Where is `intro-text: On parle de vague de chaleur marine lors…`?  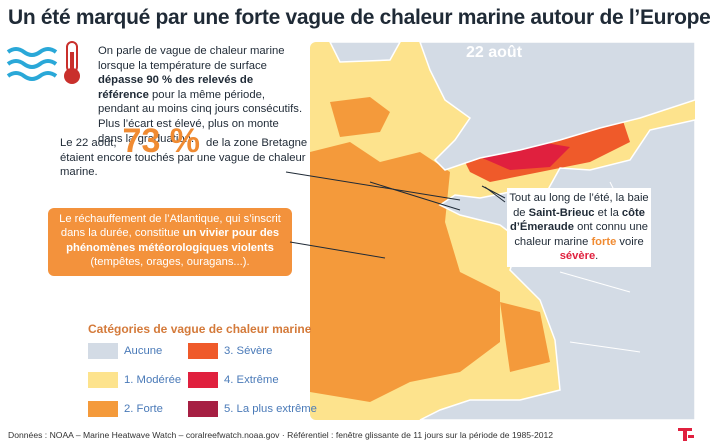 intro-text: On parle de vague de chaleur marine lors… is located at coordinates (200, 95).